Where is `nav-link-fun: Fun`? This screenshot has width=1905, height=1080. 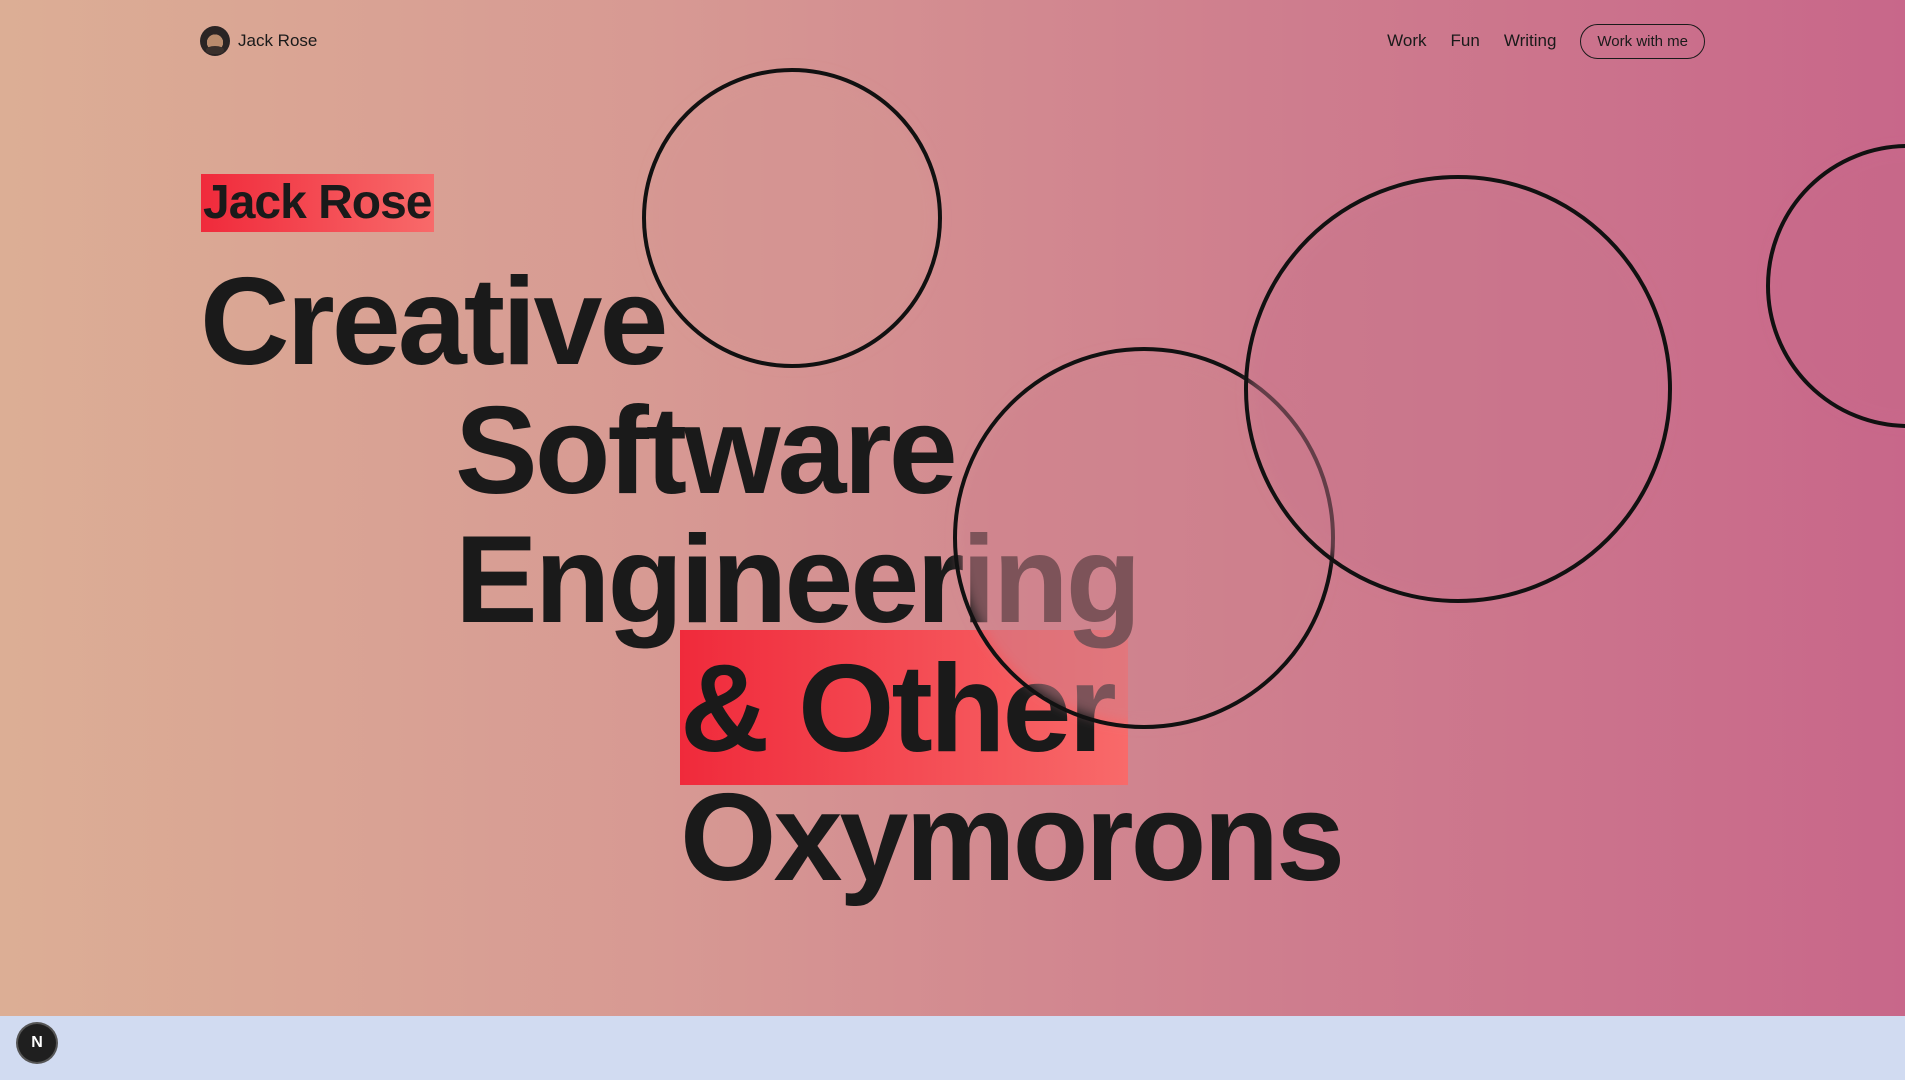
nav-link-fun: Fun is located at coordinates (1465, 40).